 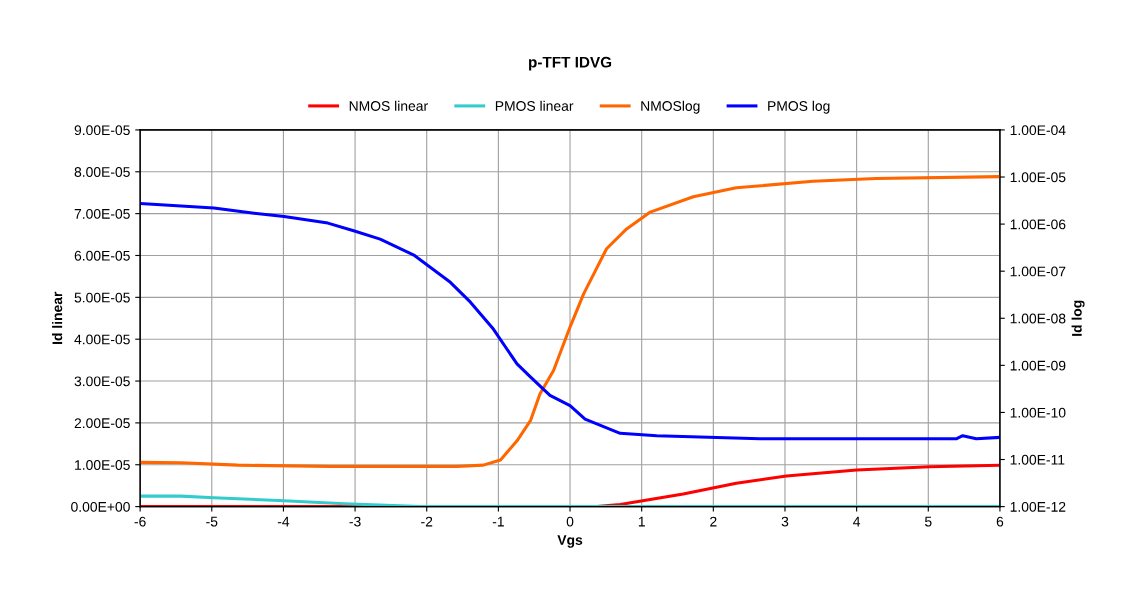 I want to click on y-tick-label: 0.00E+00, so click(x=100, y=506).